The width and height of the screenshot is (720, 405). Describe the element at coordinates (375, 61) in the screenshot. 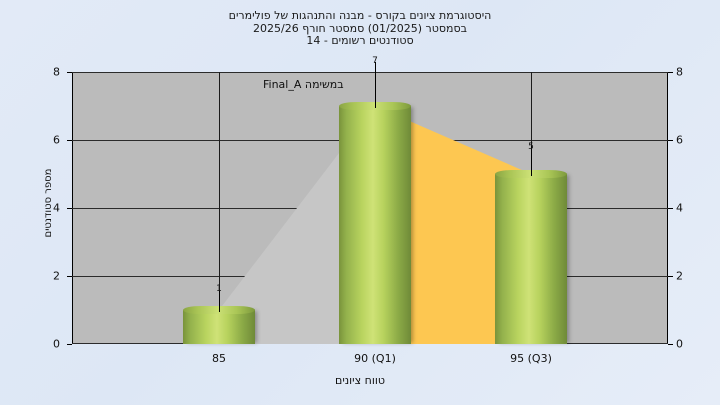

I see `bar-value-label-90: 7` at that location.